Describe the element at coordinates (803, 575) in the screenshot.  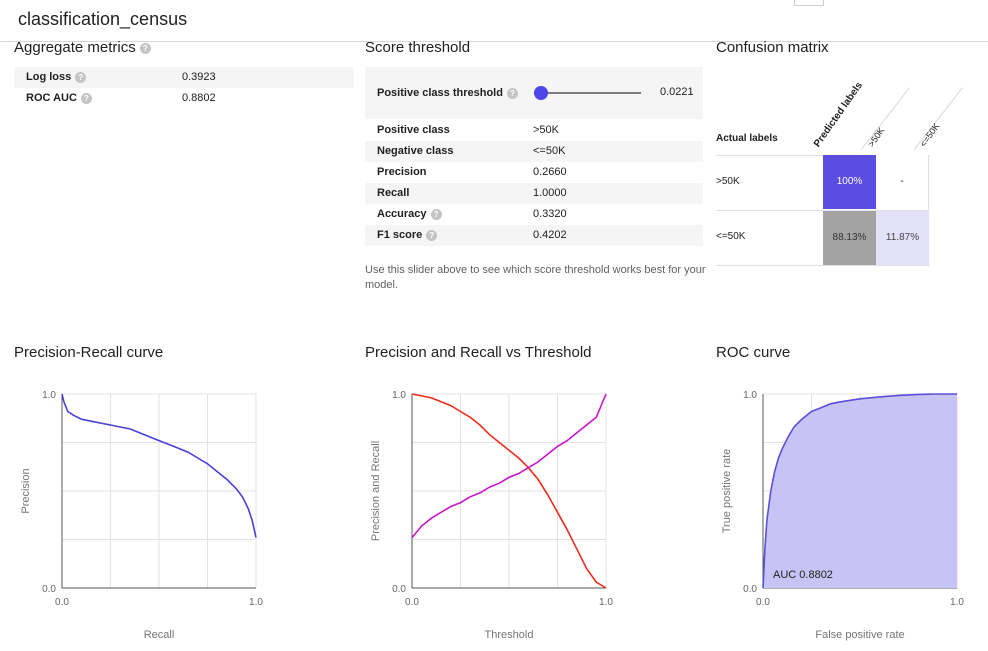
I see `auc-annotation: AUC 0.8802` at that location.